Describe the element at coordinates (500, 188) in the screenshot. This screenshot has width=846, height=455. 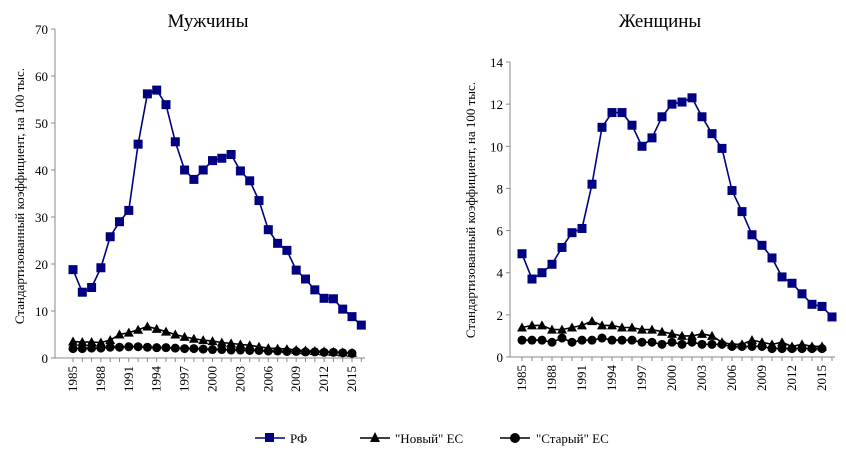
I see `y-tick-label: 8` at that location.